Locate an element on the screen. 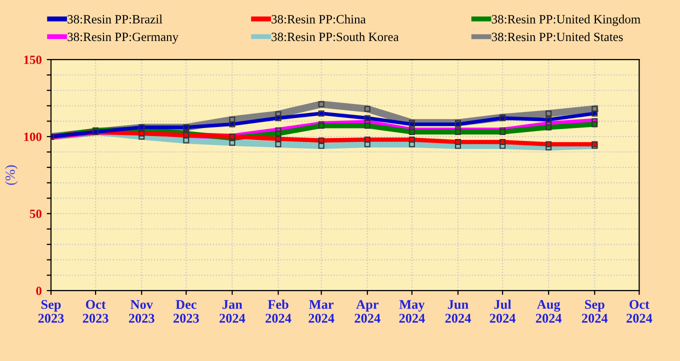 The image size is (680, 361). legend-label: 38:Resin PP:Brazil is located at coordinates (115, 19).